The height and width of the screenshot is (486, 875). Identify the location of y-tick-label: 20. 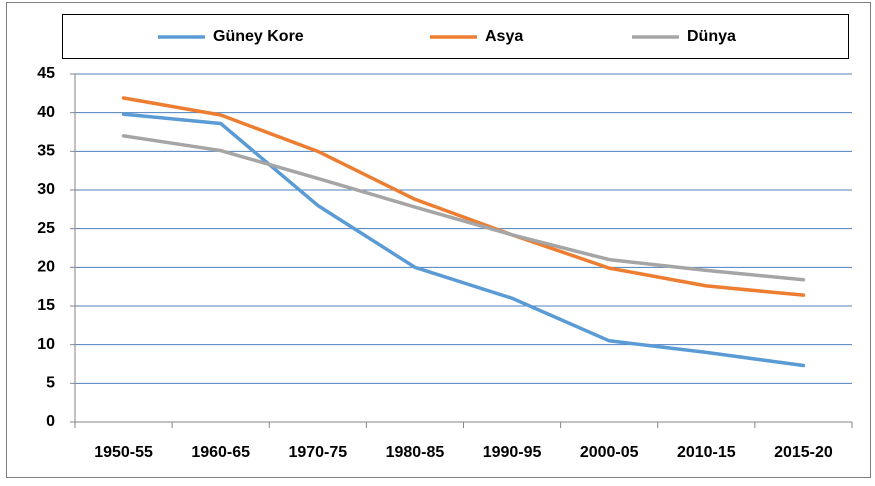
(46, 267).